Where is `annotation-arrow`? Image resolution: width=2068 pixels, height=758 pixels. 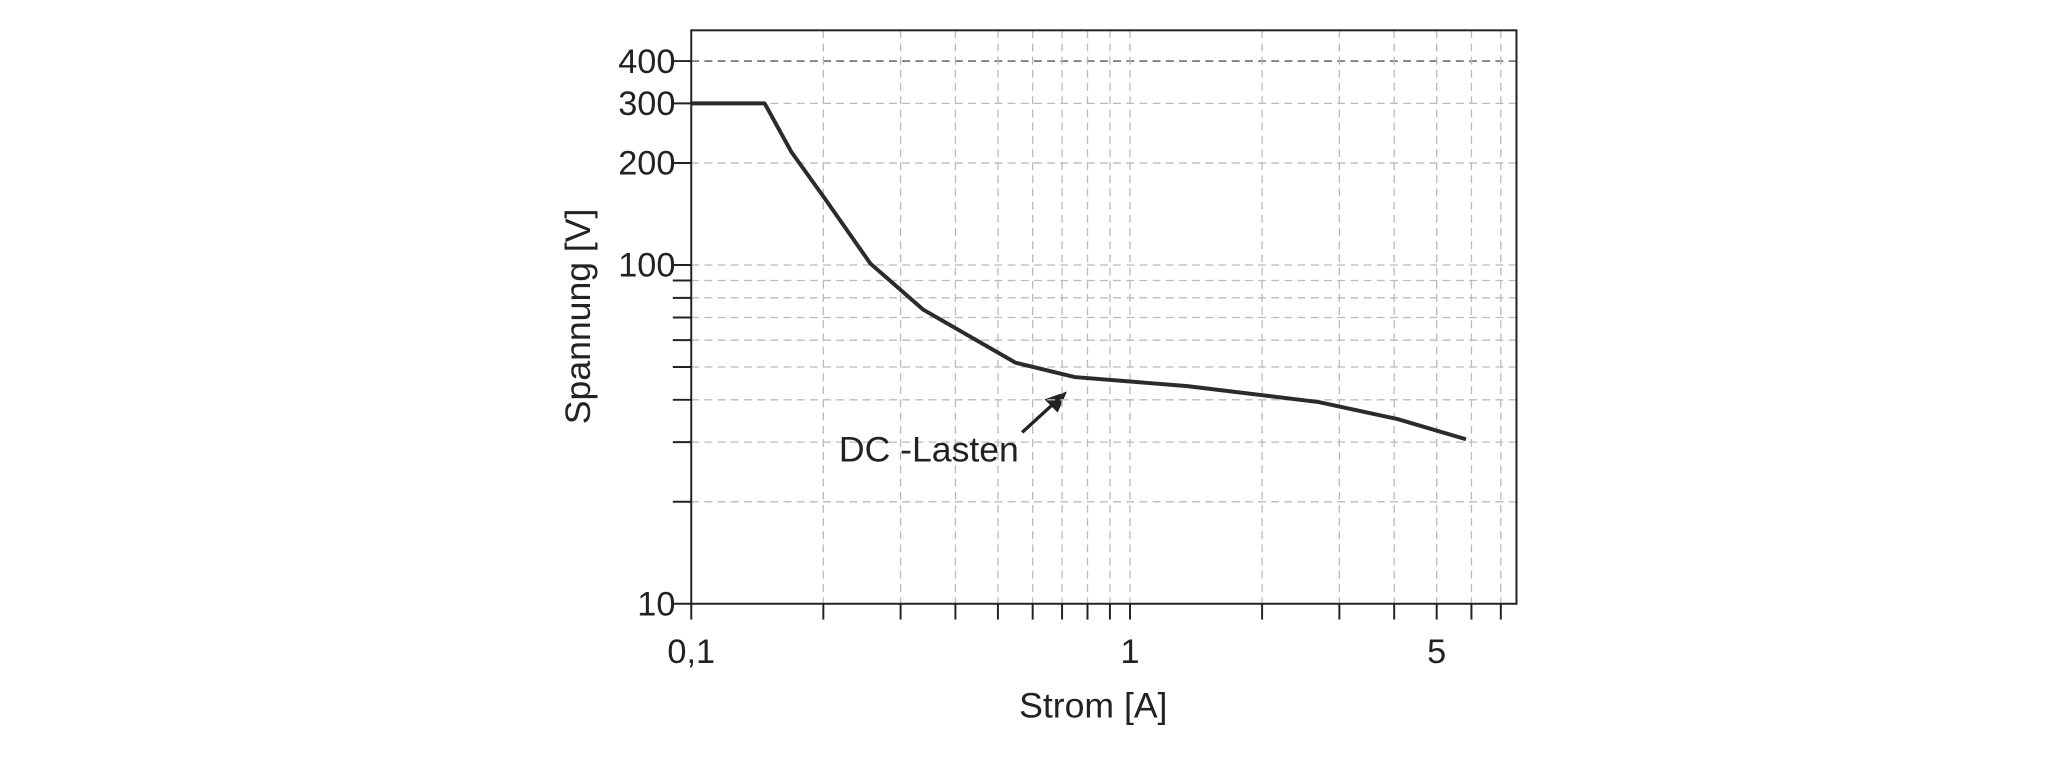
annotation-arrow is located at coordinates (1037, 418).